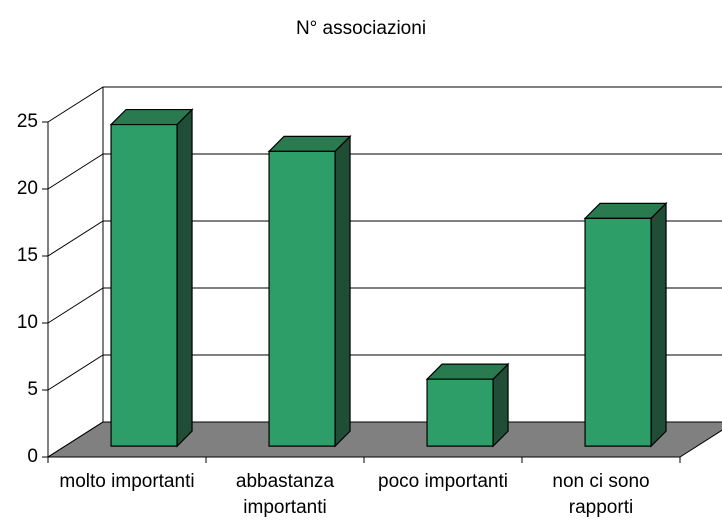  What do you see at coordinates (32, 389) in the screenshot?
I see `y-tick-label: 5` at bounding box center [32, 389].